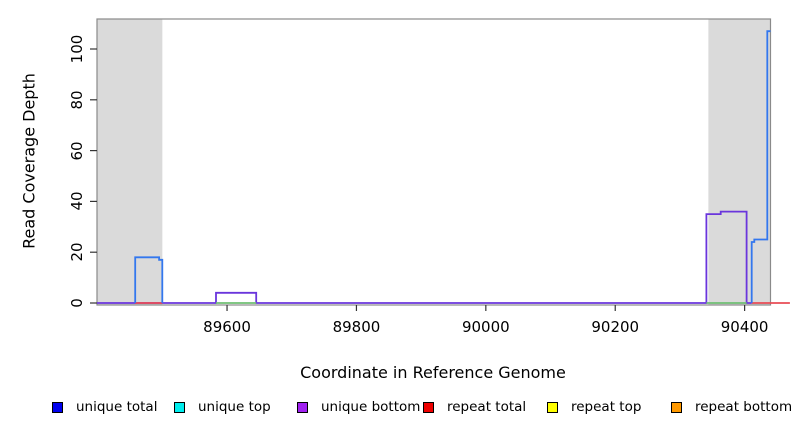 This screenshot has width=792, height=432. I want to click on x-tick-label: 89600, so click(227, 327).